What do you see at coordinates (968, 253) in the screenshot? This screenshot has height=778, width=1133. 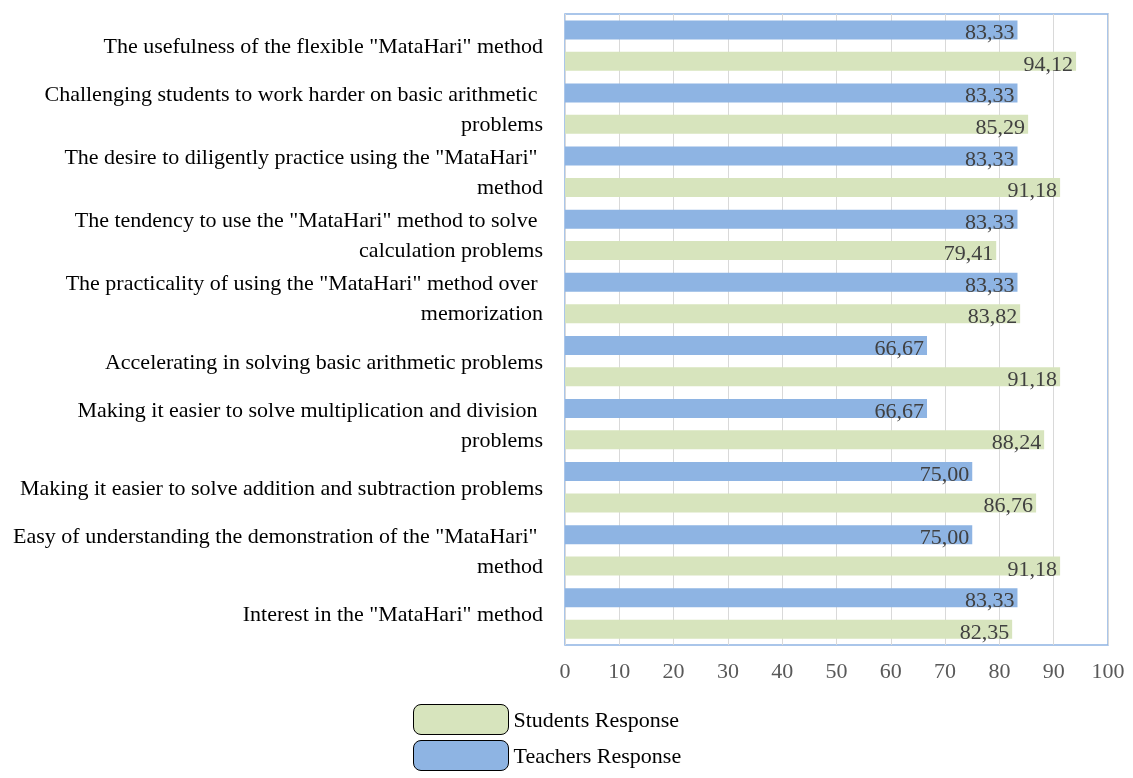 I see `data-label: 79,41` at bounding box center [968, 253].